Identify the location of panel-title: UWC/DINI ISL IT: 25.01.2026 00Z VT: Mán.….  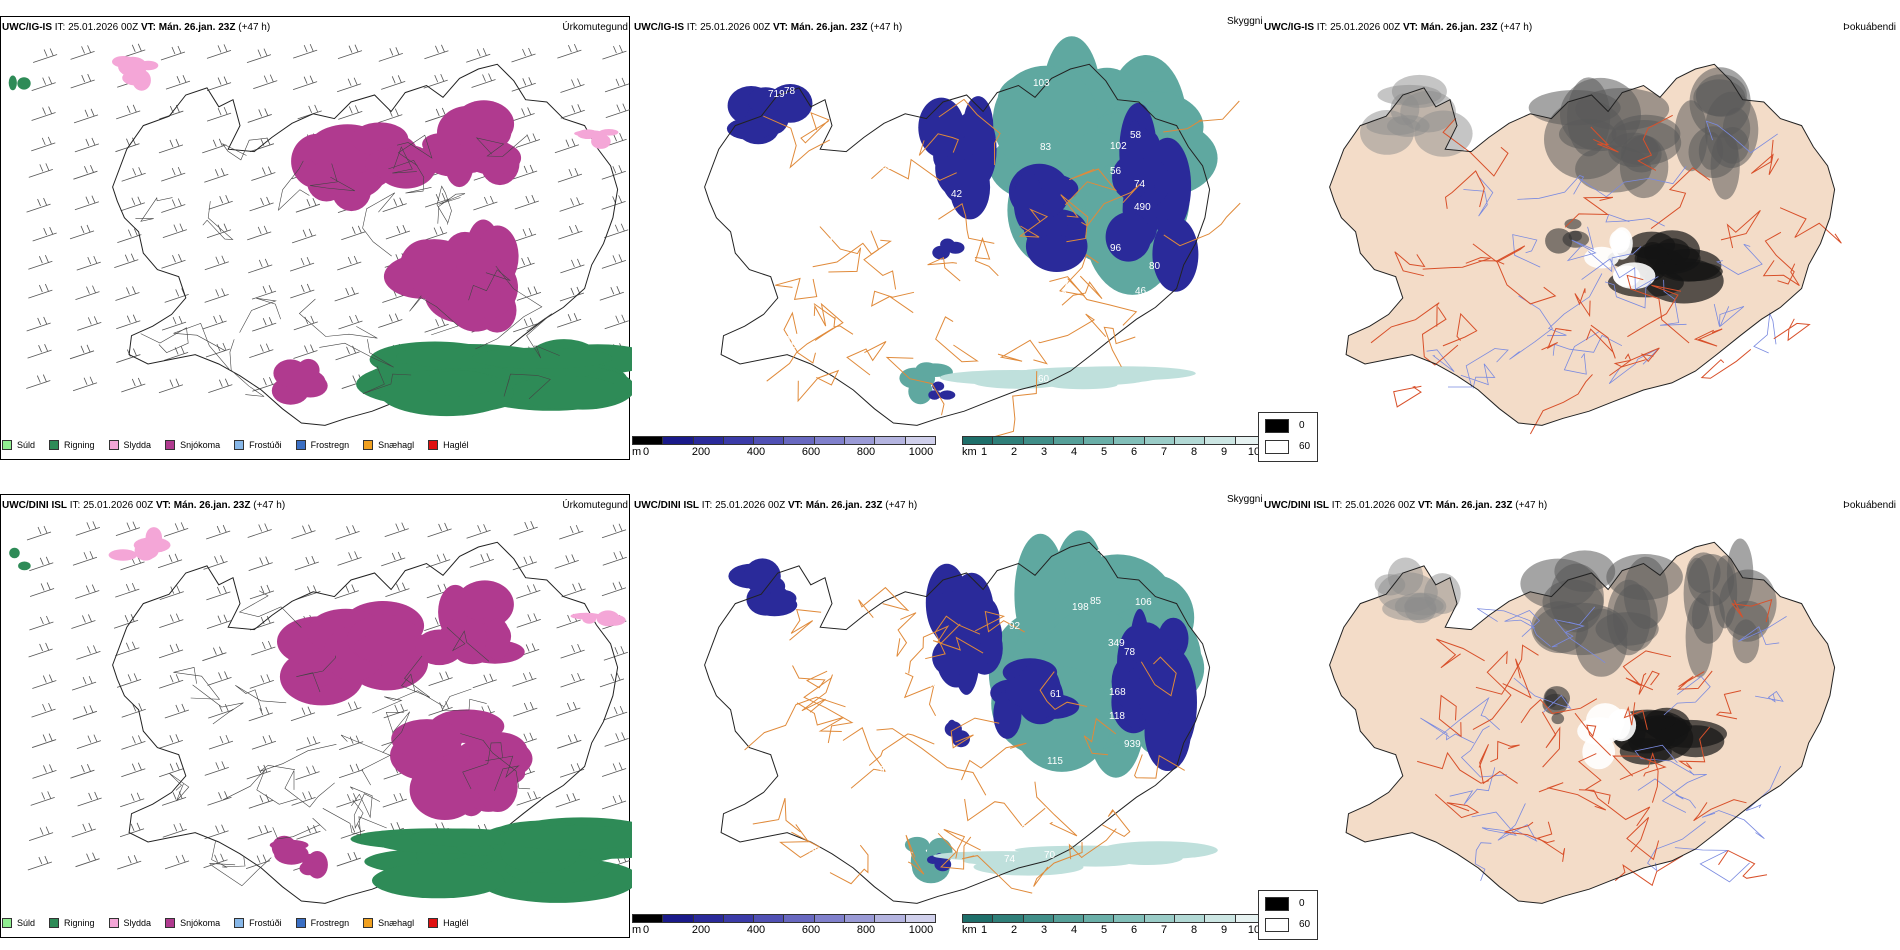
(1405, 505).